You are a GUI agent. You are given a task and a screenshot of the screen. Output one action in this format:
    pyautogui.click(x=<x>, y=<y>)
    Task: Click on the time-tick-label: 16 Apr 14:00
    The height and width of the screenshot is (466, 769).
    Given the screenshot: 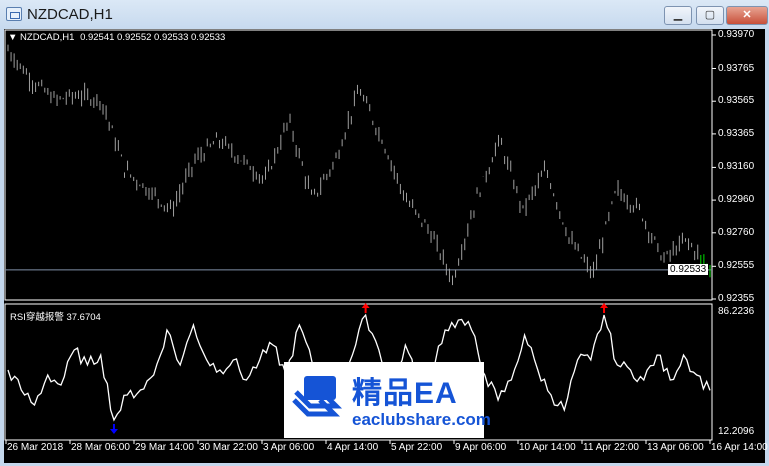 What is the action you would take?
    pyautogui.click(x=739, y=447)
    